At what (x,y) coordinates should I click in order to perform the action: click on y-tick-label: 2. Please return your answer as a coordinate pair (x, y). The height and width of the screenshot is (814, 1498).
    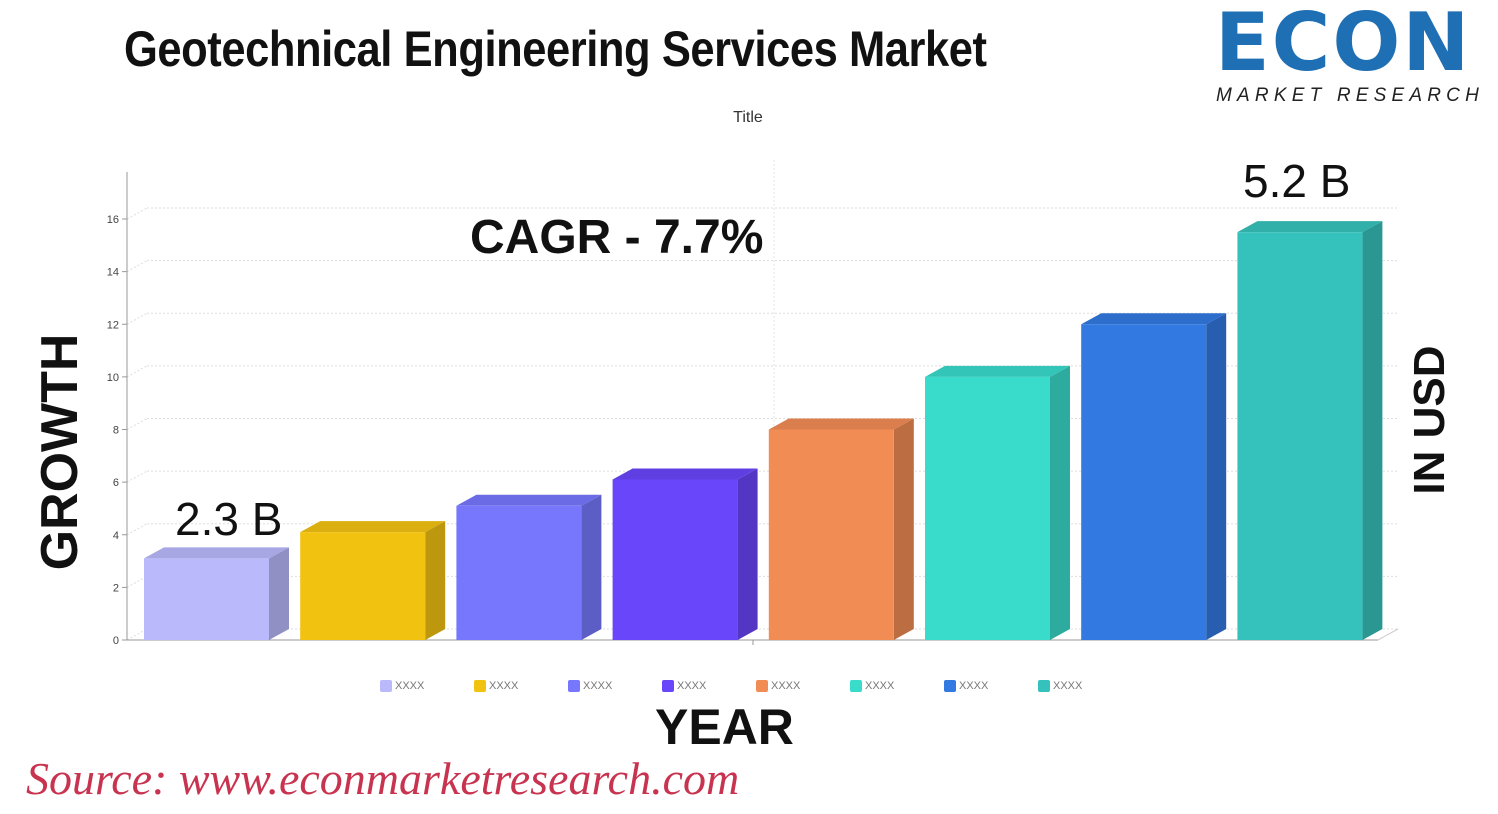
    Looking at the image, I should click on (116, 588).